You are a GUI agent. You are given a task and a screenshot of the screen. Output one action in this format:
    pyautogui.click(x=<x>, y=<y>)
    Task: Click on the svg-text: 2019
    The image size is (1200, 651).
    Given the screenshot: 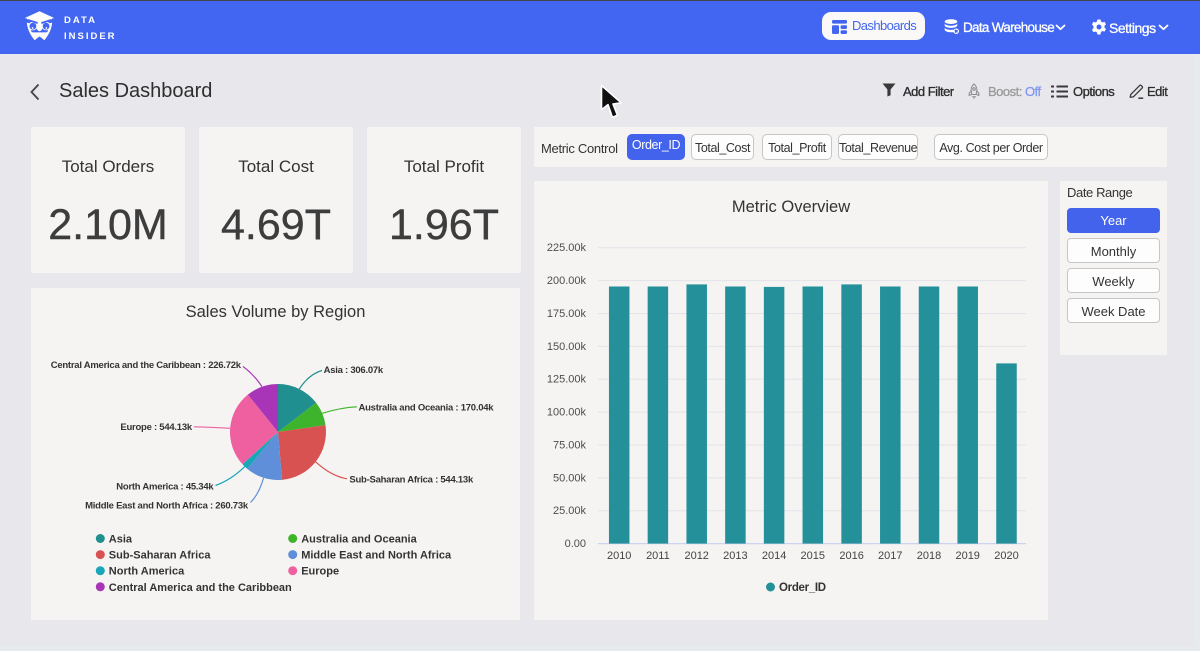 What is the action you would take?
    pyautogui.click(x=967, y=556)
    